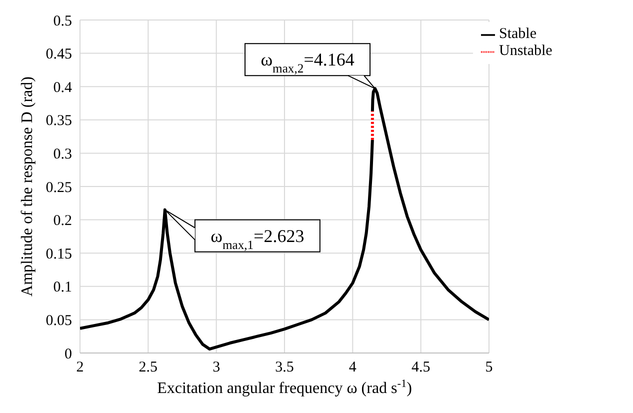  I want to click on annotation: ω$_{max,2}$=4.164, so click(307, 63).